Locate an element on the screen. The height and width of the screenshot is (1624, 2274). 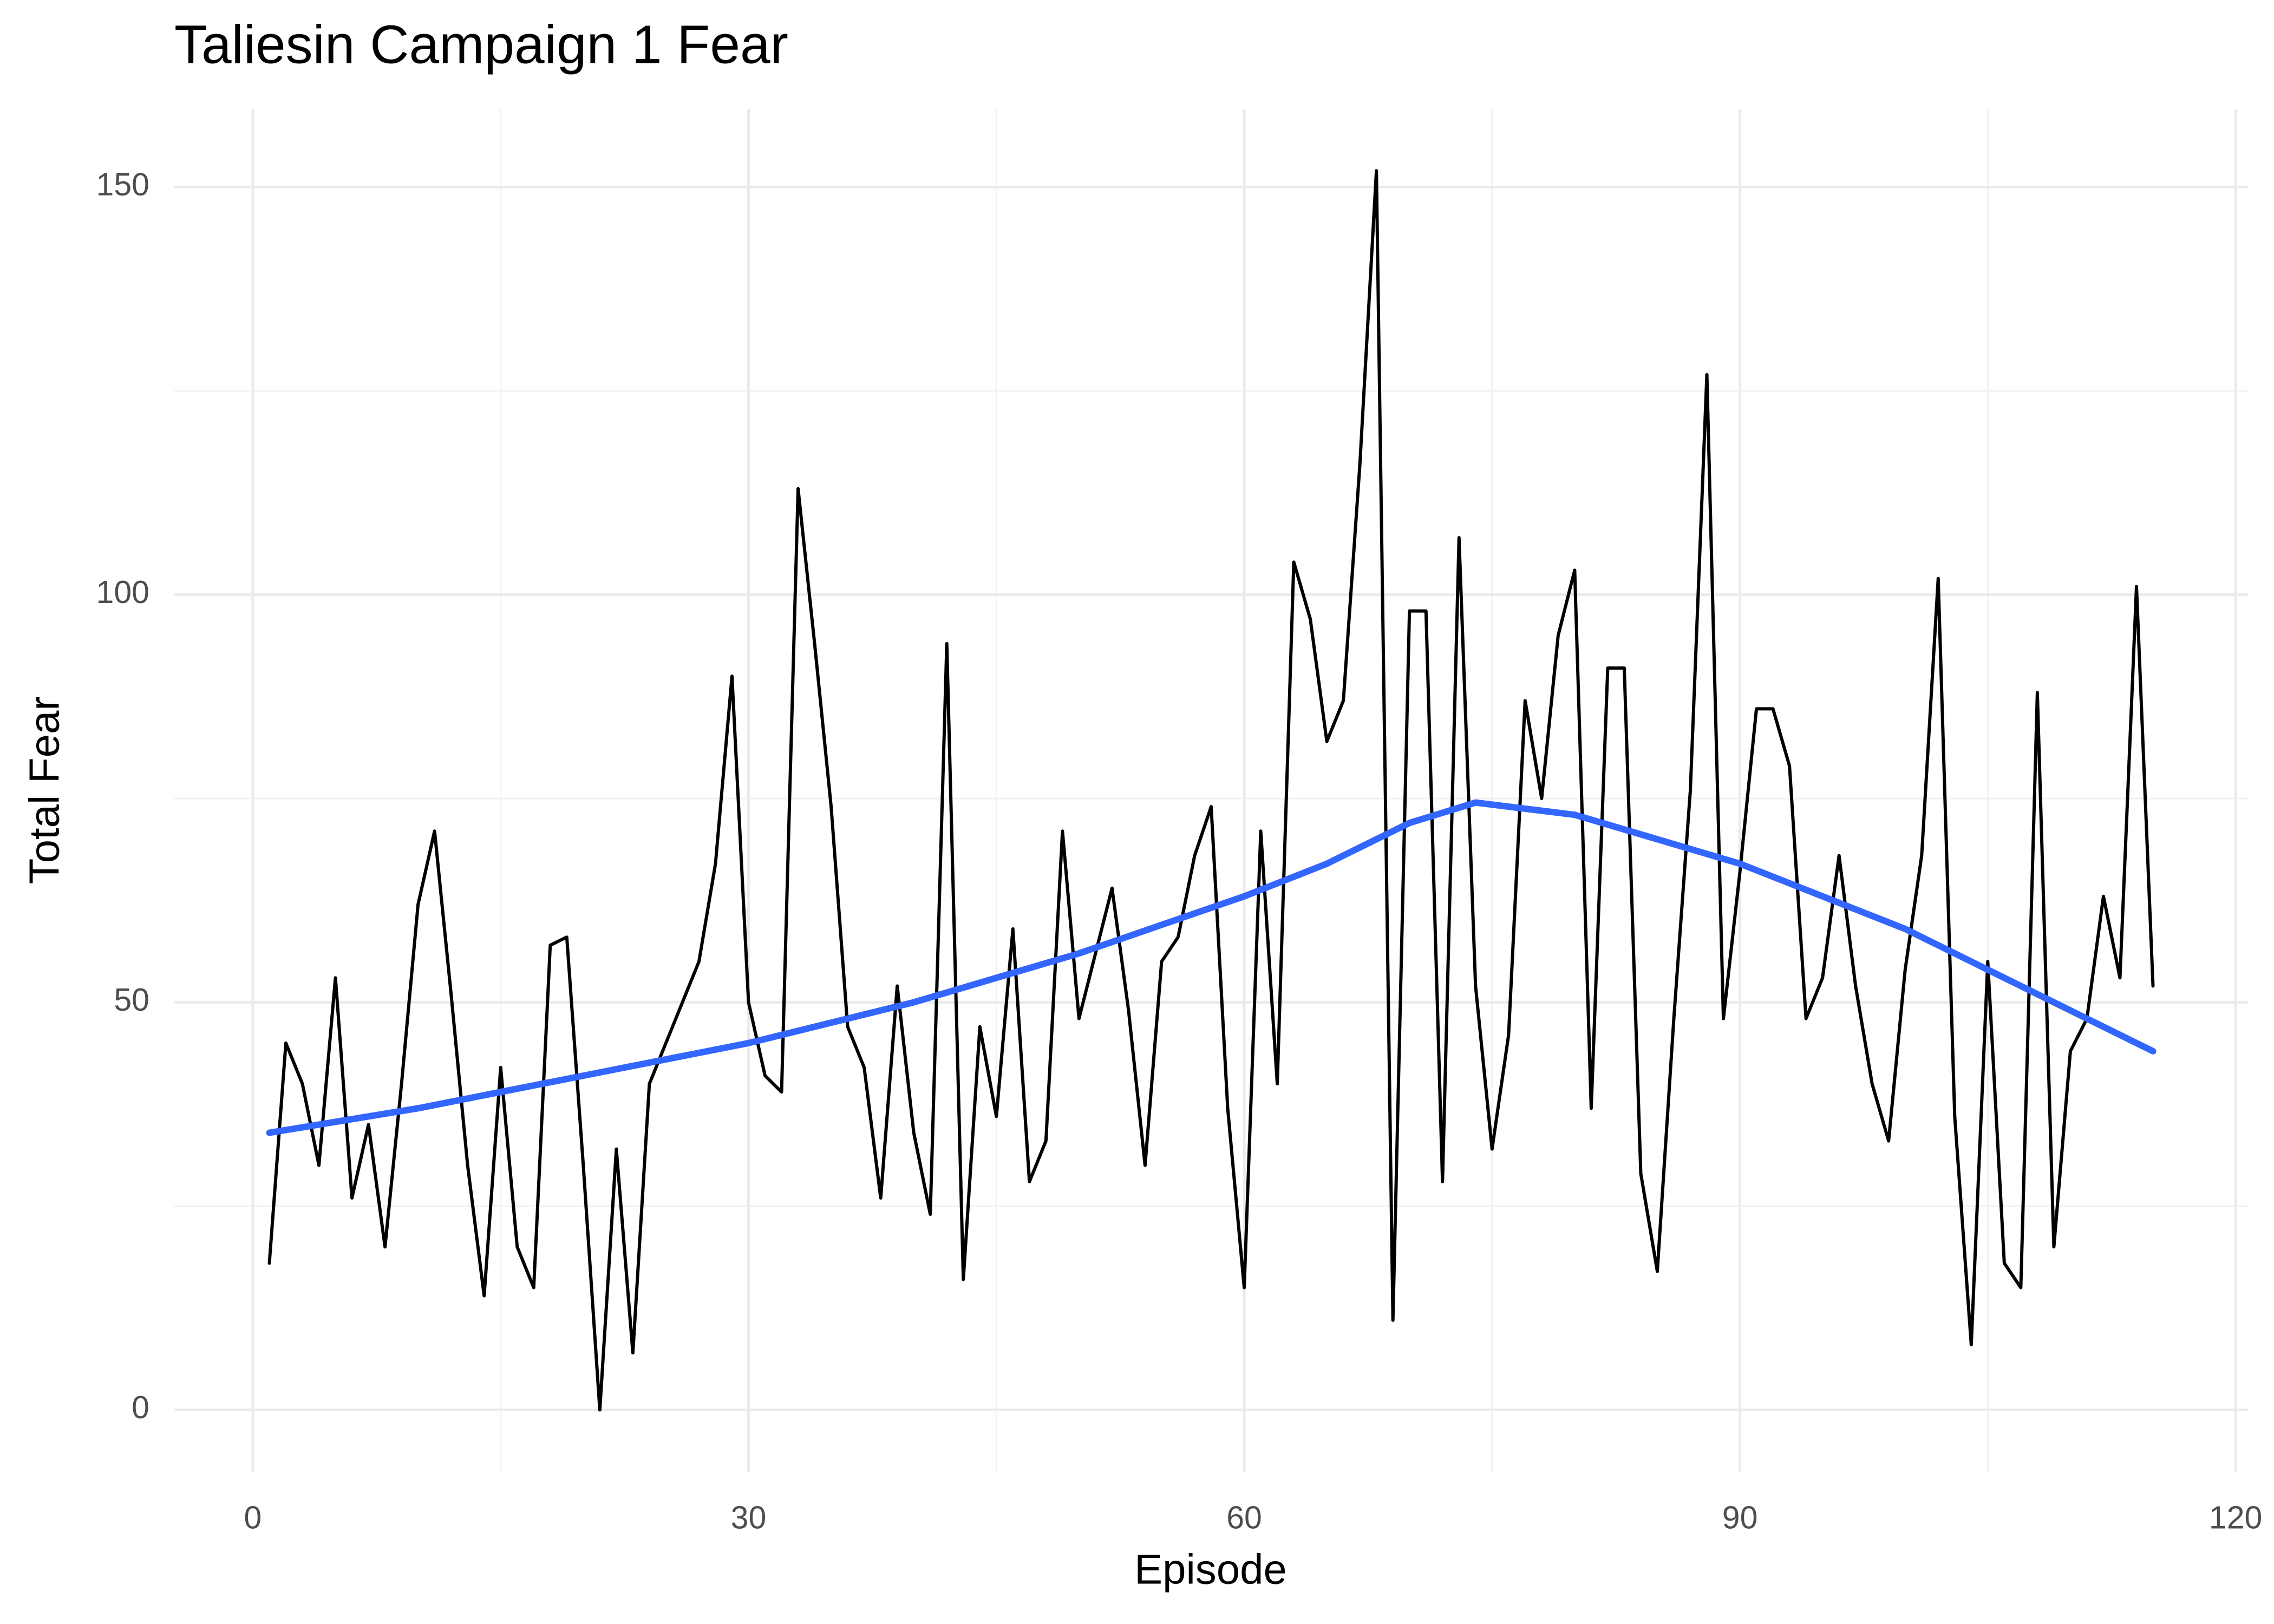
x-tick-label: 30 is located at coordinates (749, 1518).